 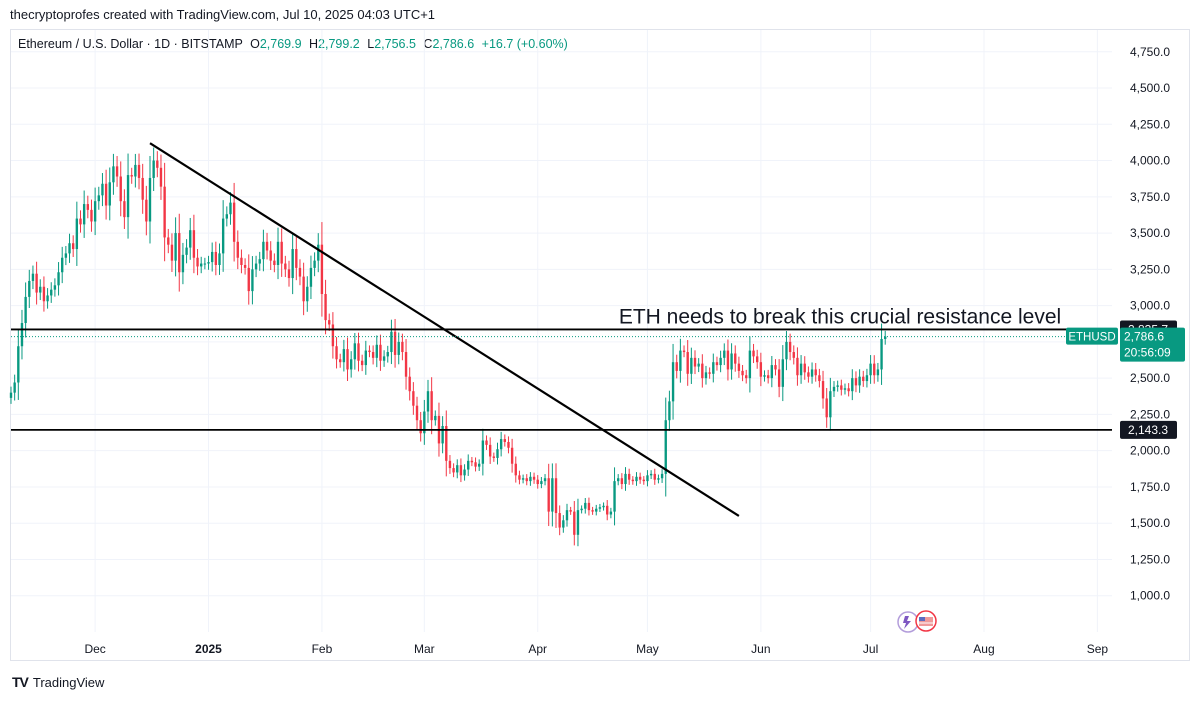 I want to click on tradingview-brand: TV TradingView, so click(x=58, y=682).